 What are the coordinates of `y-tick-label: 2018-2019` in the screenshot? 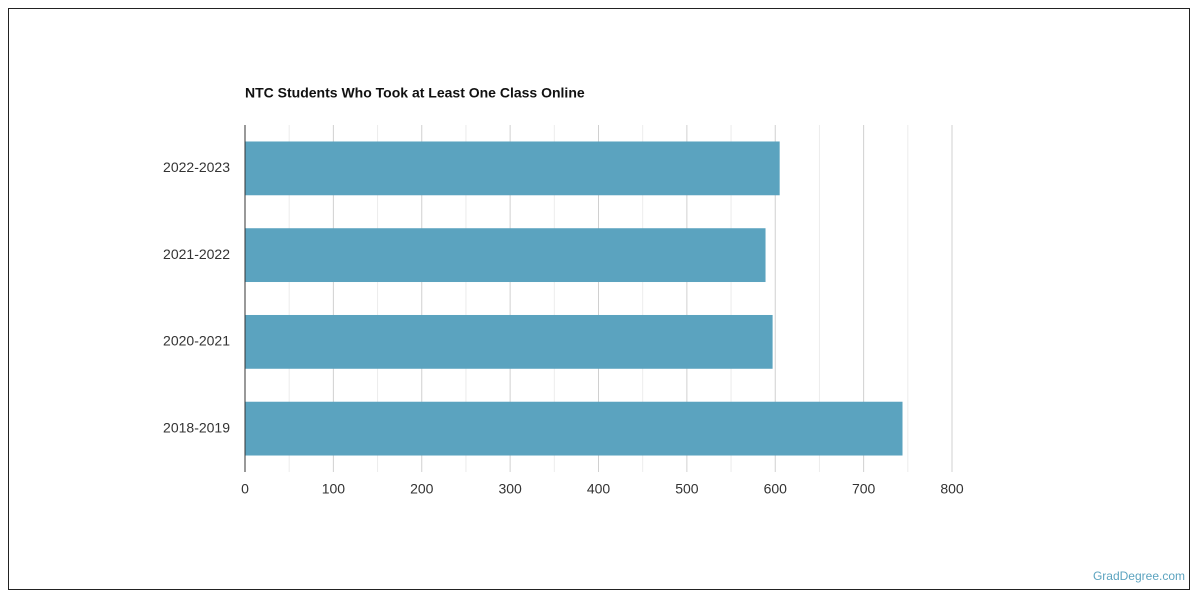 It's located at (196, 427).